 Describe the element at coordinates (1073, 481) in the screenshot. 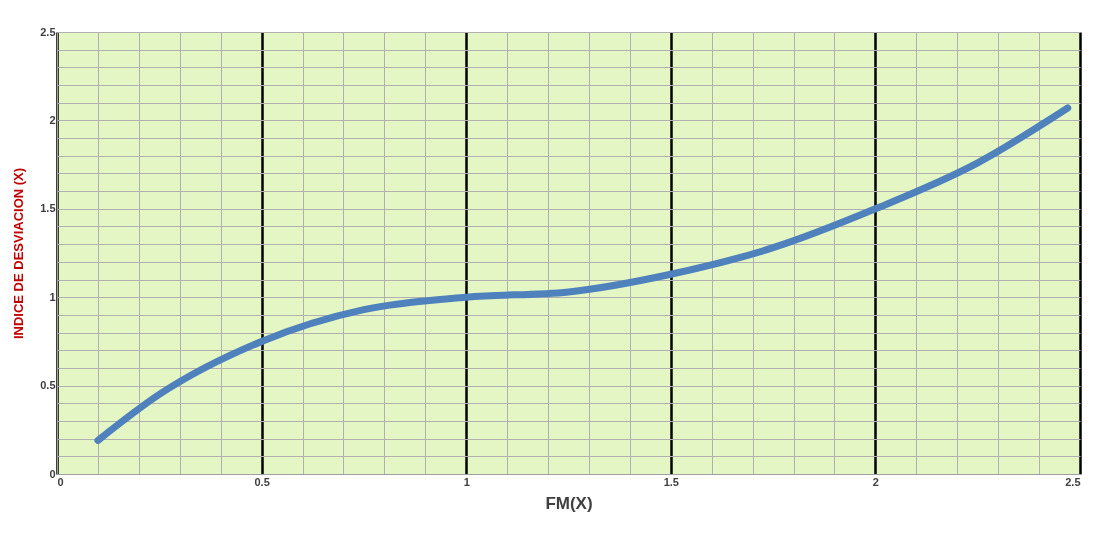

I see `x-tick-label: 2.5` at that location.